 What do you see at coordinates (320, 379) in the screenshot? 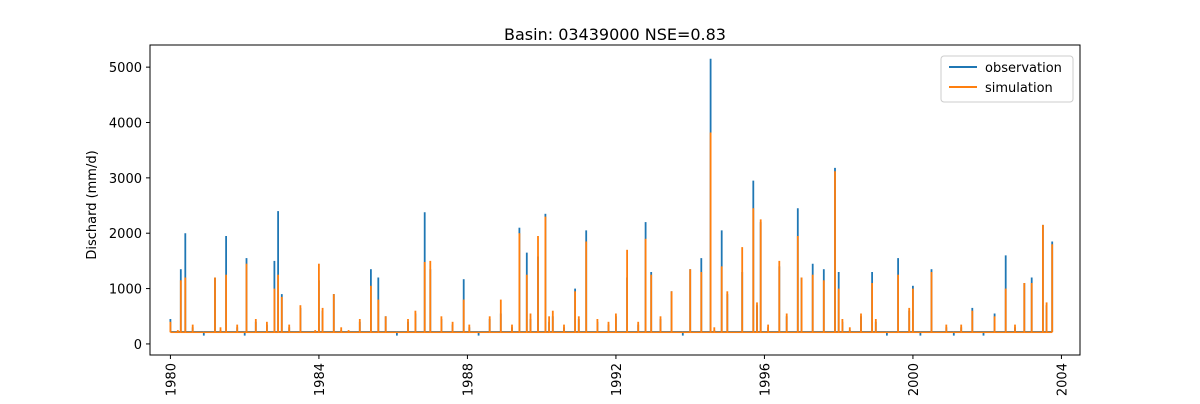
I see `x-tick-label: 1984` at bounding box center [320, 379].